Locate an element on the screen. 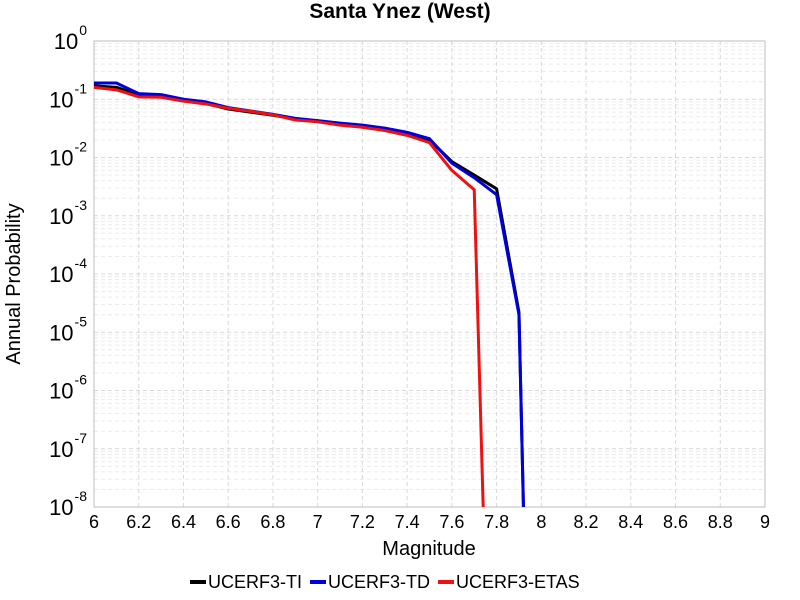  y-tick-label: 10 -4 is located at coordinates (68, 271).